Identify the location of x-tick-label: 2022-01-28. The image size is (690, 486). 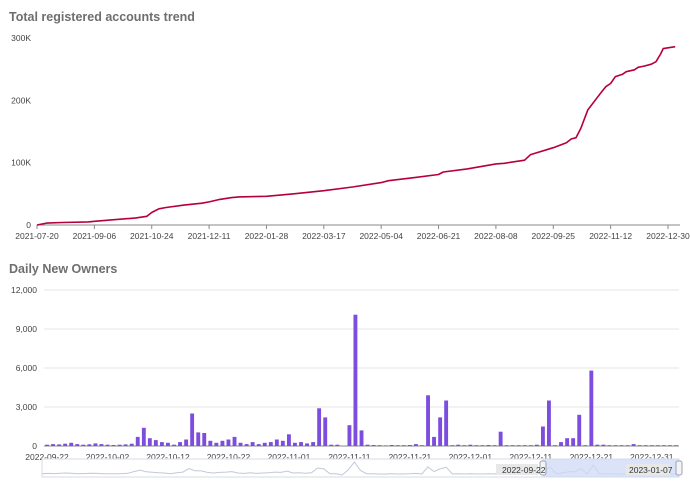
(267, 236).